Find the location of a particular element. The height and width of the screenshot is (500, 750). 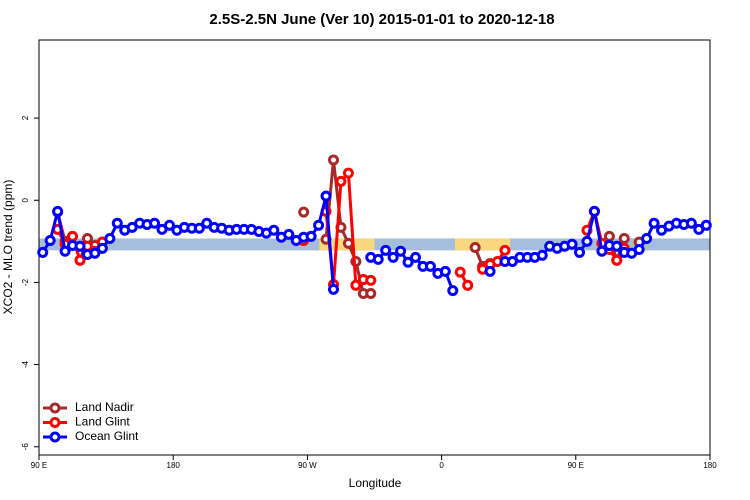

y-axis-label: XCO2 - MLO trend (ppm) is located at coordinates (8, 247).